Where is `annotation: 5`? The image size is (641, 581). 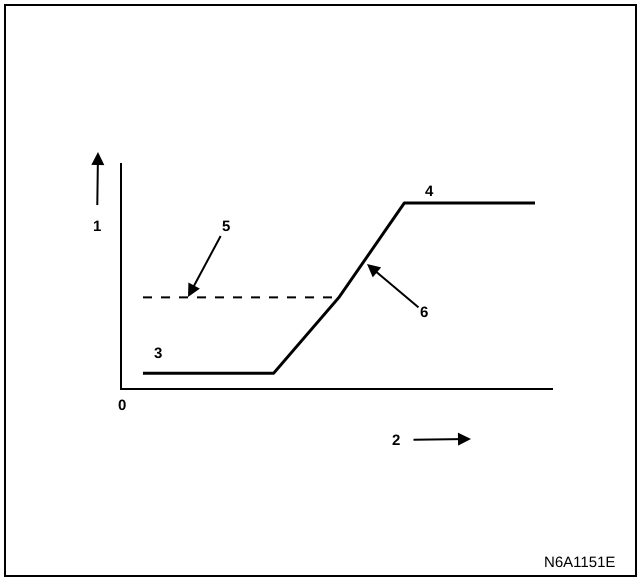
annotation: 5 is located at coordinates (226, 226).